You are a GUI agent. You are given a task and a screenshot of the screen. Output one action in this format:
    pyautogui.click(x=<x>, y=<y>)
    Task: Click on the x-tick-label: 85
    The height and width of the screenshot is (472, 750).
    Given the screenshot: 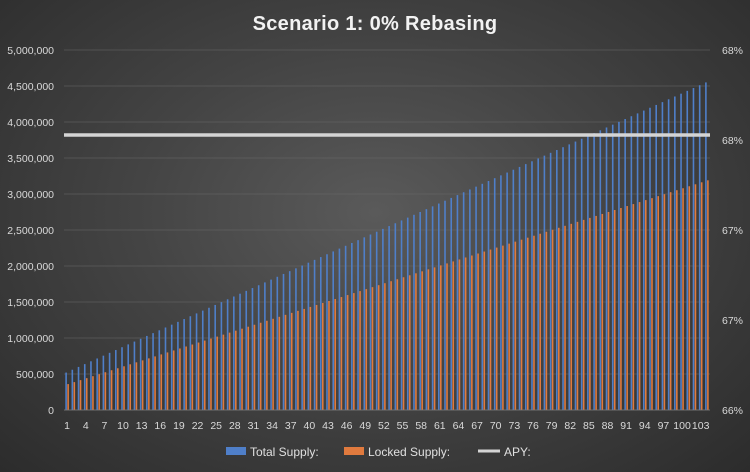 What is the action you would take?
    pyautogui.click(x=589, y=426)
    